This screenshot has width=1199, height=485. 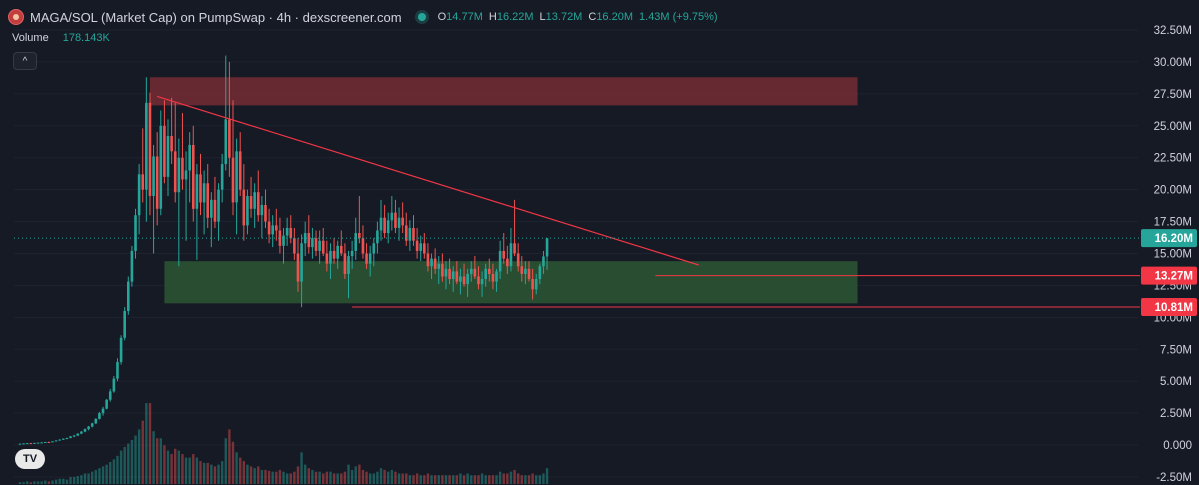 I want to click on resistance-zone, so click(x=503, y=91).